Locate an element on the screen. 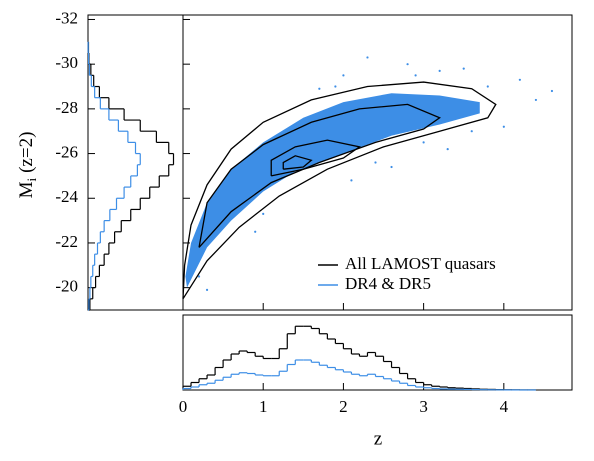 Image resolution: width=594 pixels, height=461 pixels. left-hist-frame is located at coordinates (135, 162).